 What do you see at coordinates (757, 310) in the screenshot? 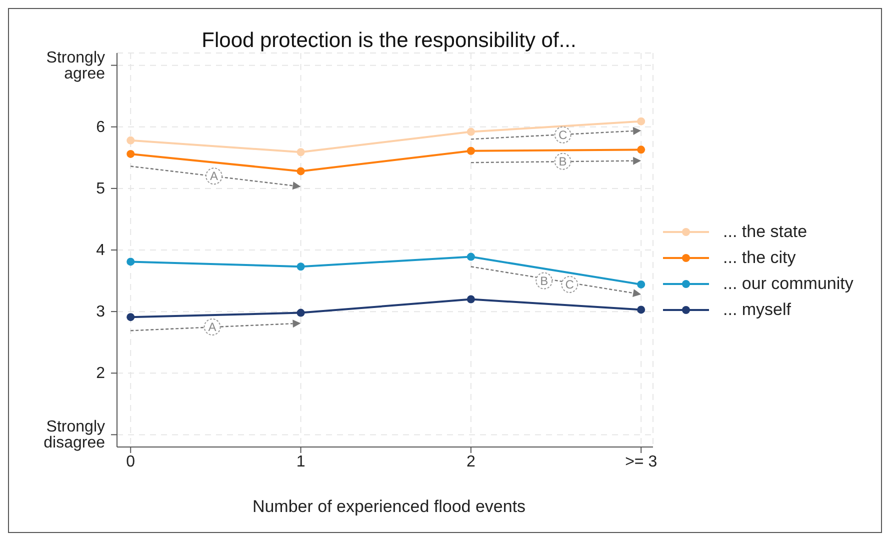
I see `legend-label: ... myself` at bounding box center [757, 310].